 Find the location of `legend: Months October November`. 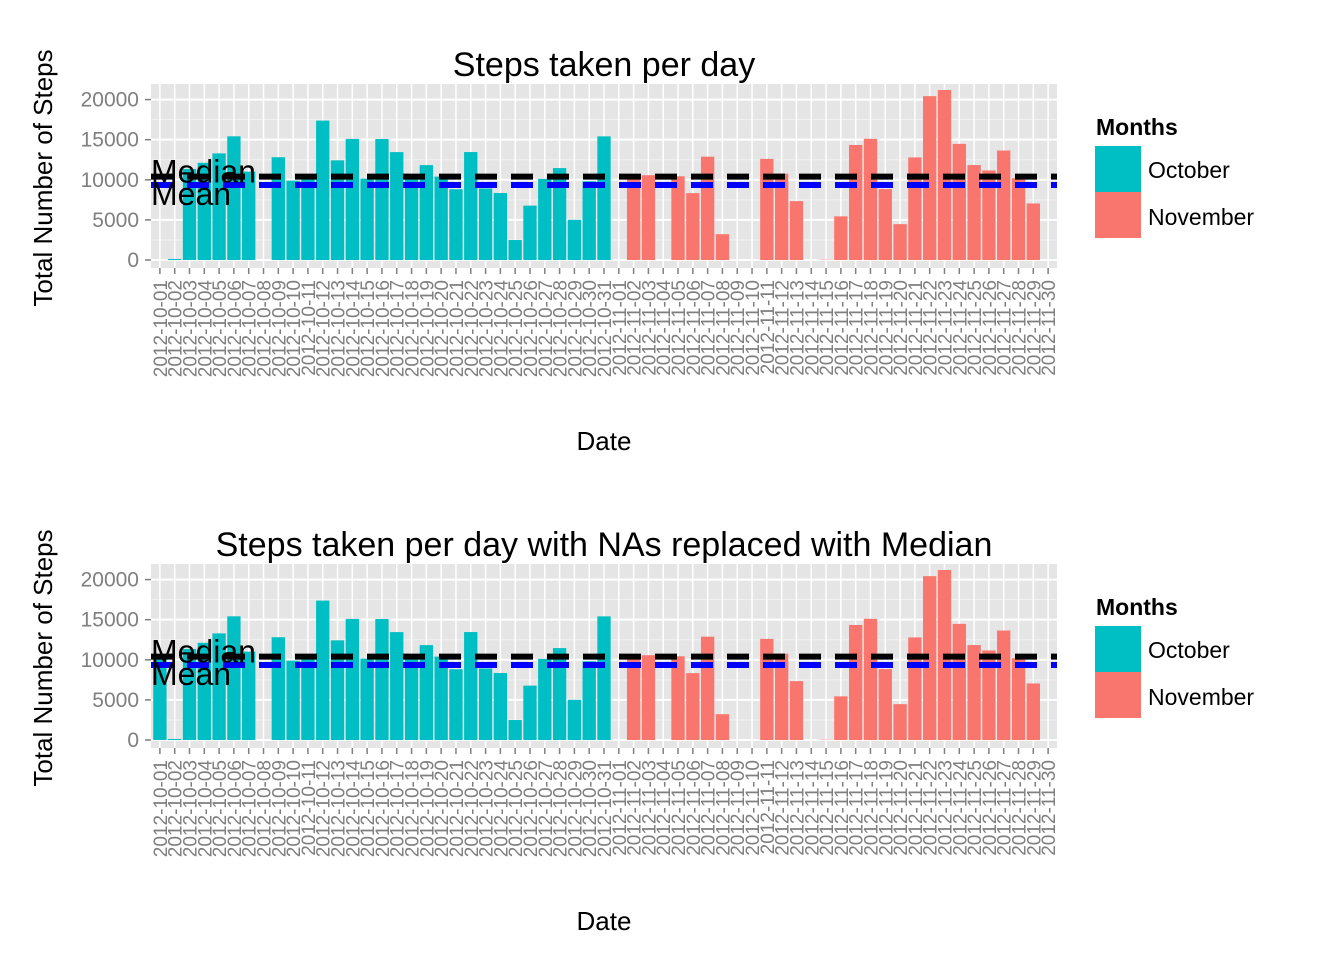

legend: Months October November is located at coordinates (1174, 176).